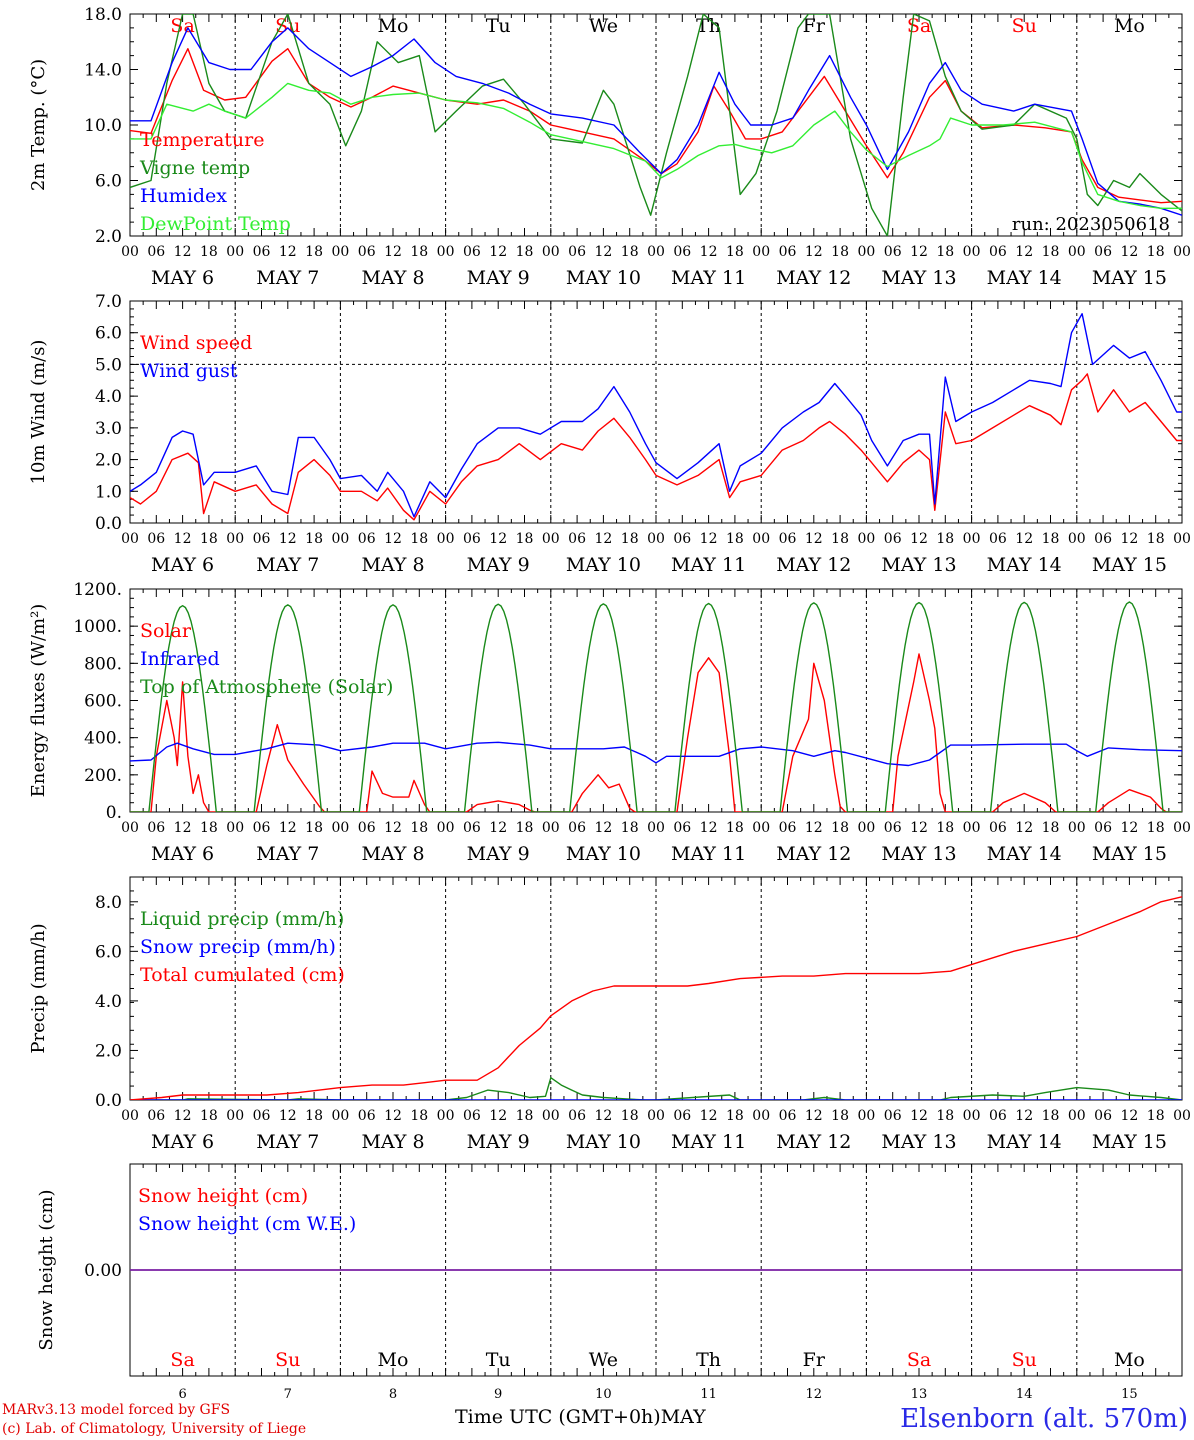  I want to click on day-name-label: Mo, so click(1129, 1360).